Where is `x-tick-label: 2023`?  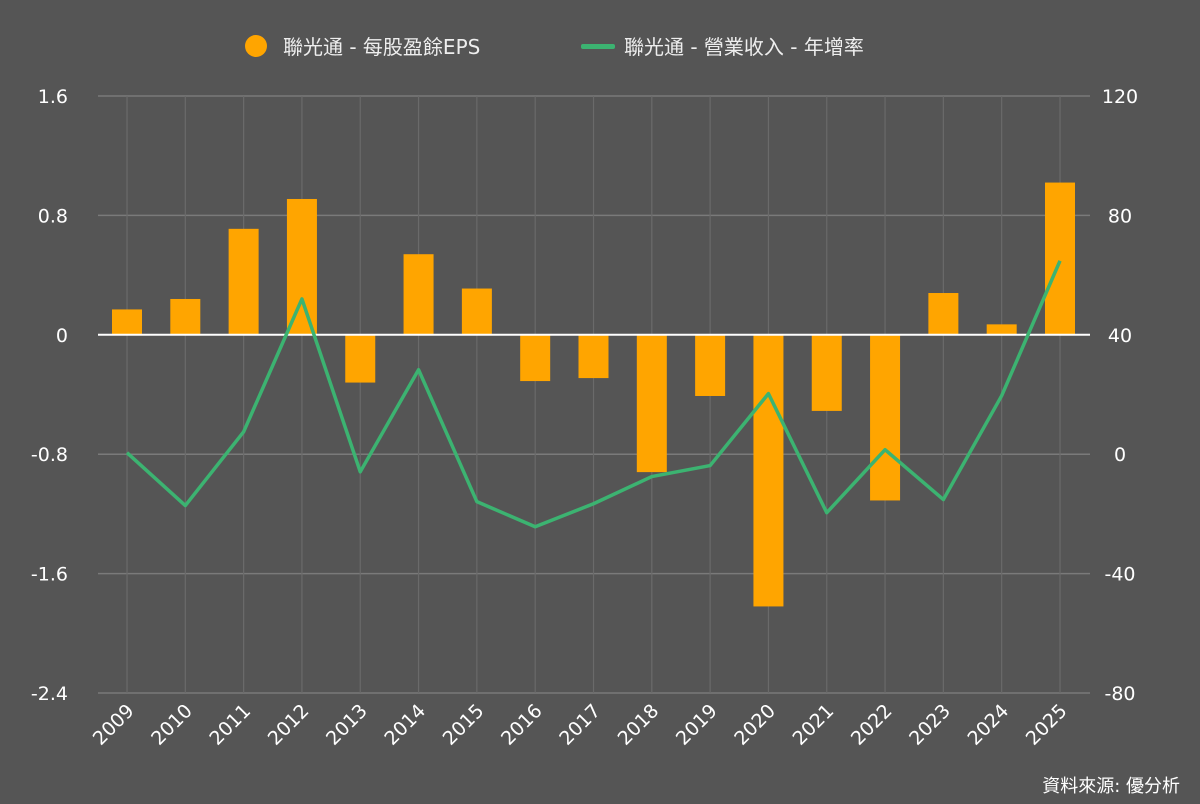
x-tick-label: 2023 is located at coordinates (930, 725).